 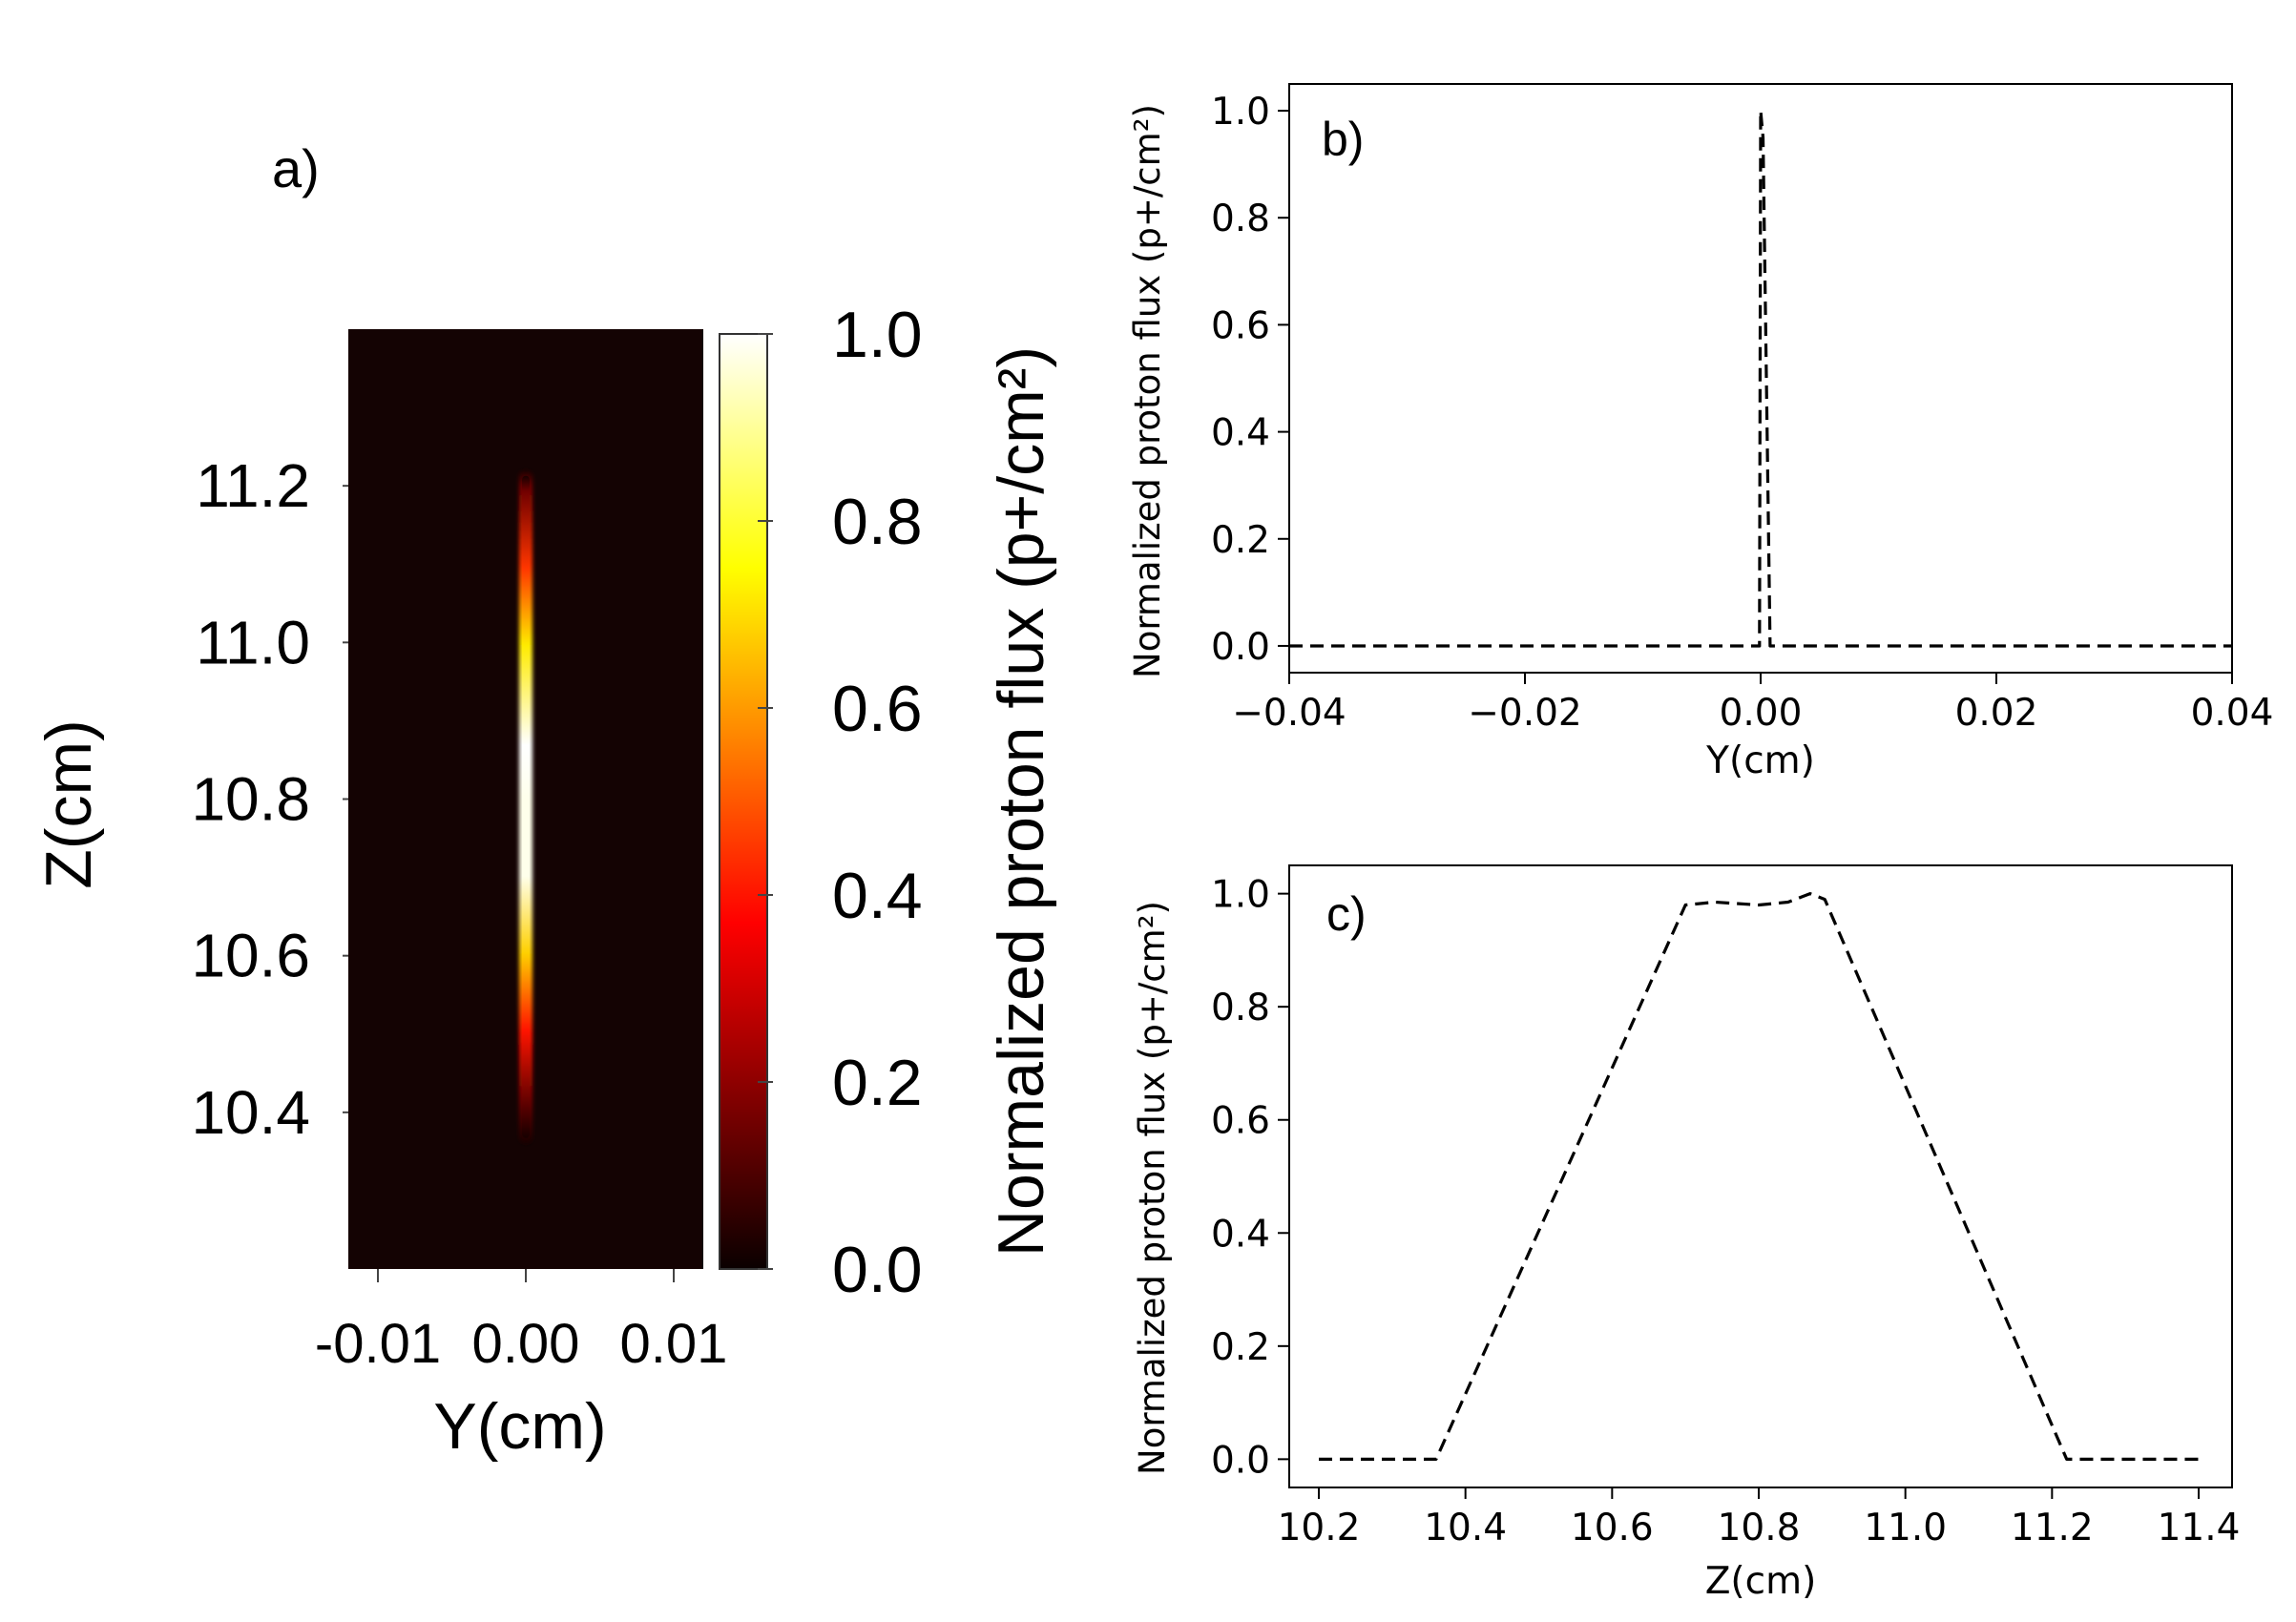 What do you see at coordinates (2233, 713) in the screenshot?
I see `panel-b-x-tick-label: 0.04` at bounding box center [2233, 713].